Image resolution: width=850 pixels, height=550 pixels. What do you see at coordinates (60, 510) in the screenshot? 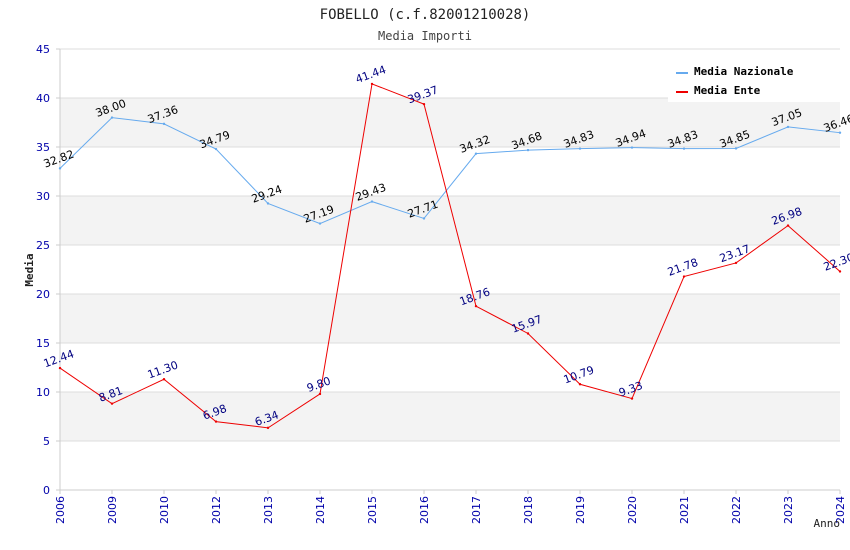
I see `x-tick-label: 2006` at bounding box center [60, 510].